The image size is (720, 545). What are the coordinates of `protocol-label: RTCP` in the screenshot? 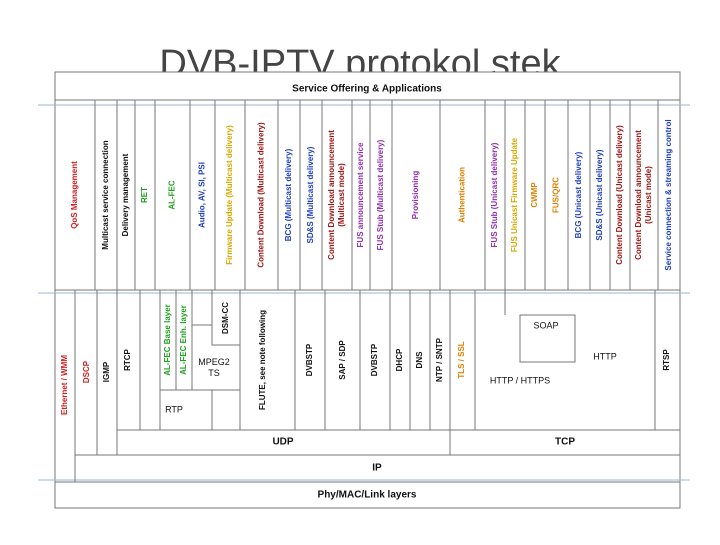 It's located at (127, 359).